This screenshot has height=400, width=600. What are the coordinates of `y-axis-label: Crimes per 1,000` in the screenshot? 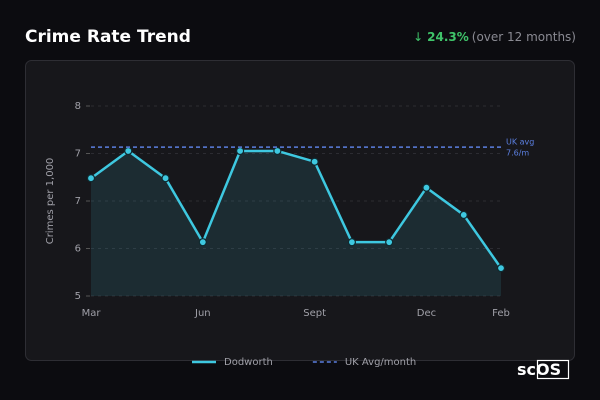 It's located at (50, 201).